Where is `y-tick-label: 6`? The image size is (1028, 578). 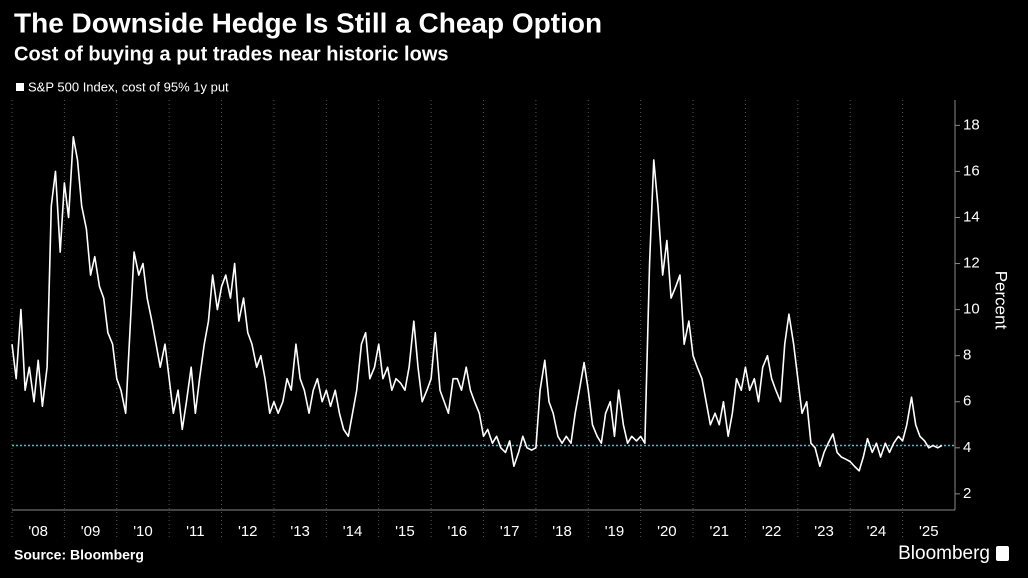 y-tick-label: 6 is located at coordinates (967, 401).